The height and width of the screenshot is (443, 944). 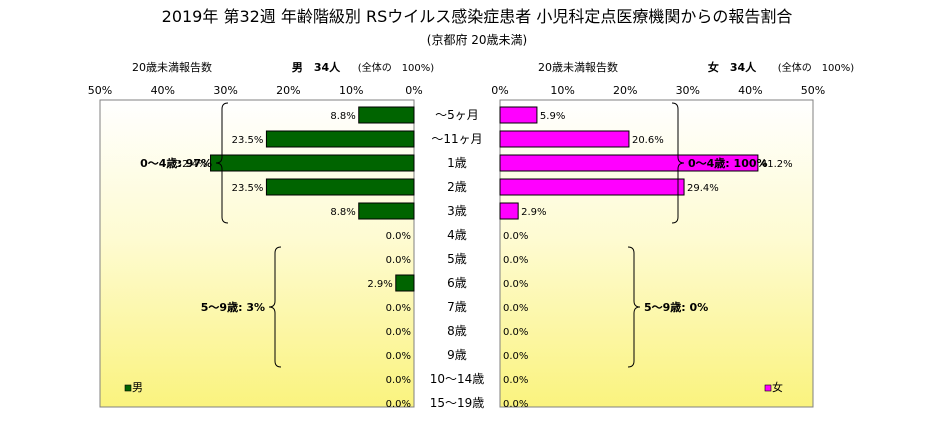 I want to click on male-header-label: 20歳未満報告数, so click(x=172, y=67).